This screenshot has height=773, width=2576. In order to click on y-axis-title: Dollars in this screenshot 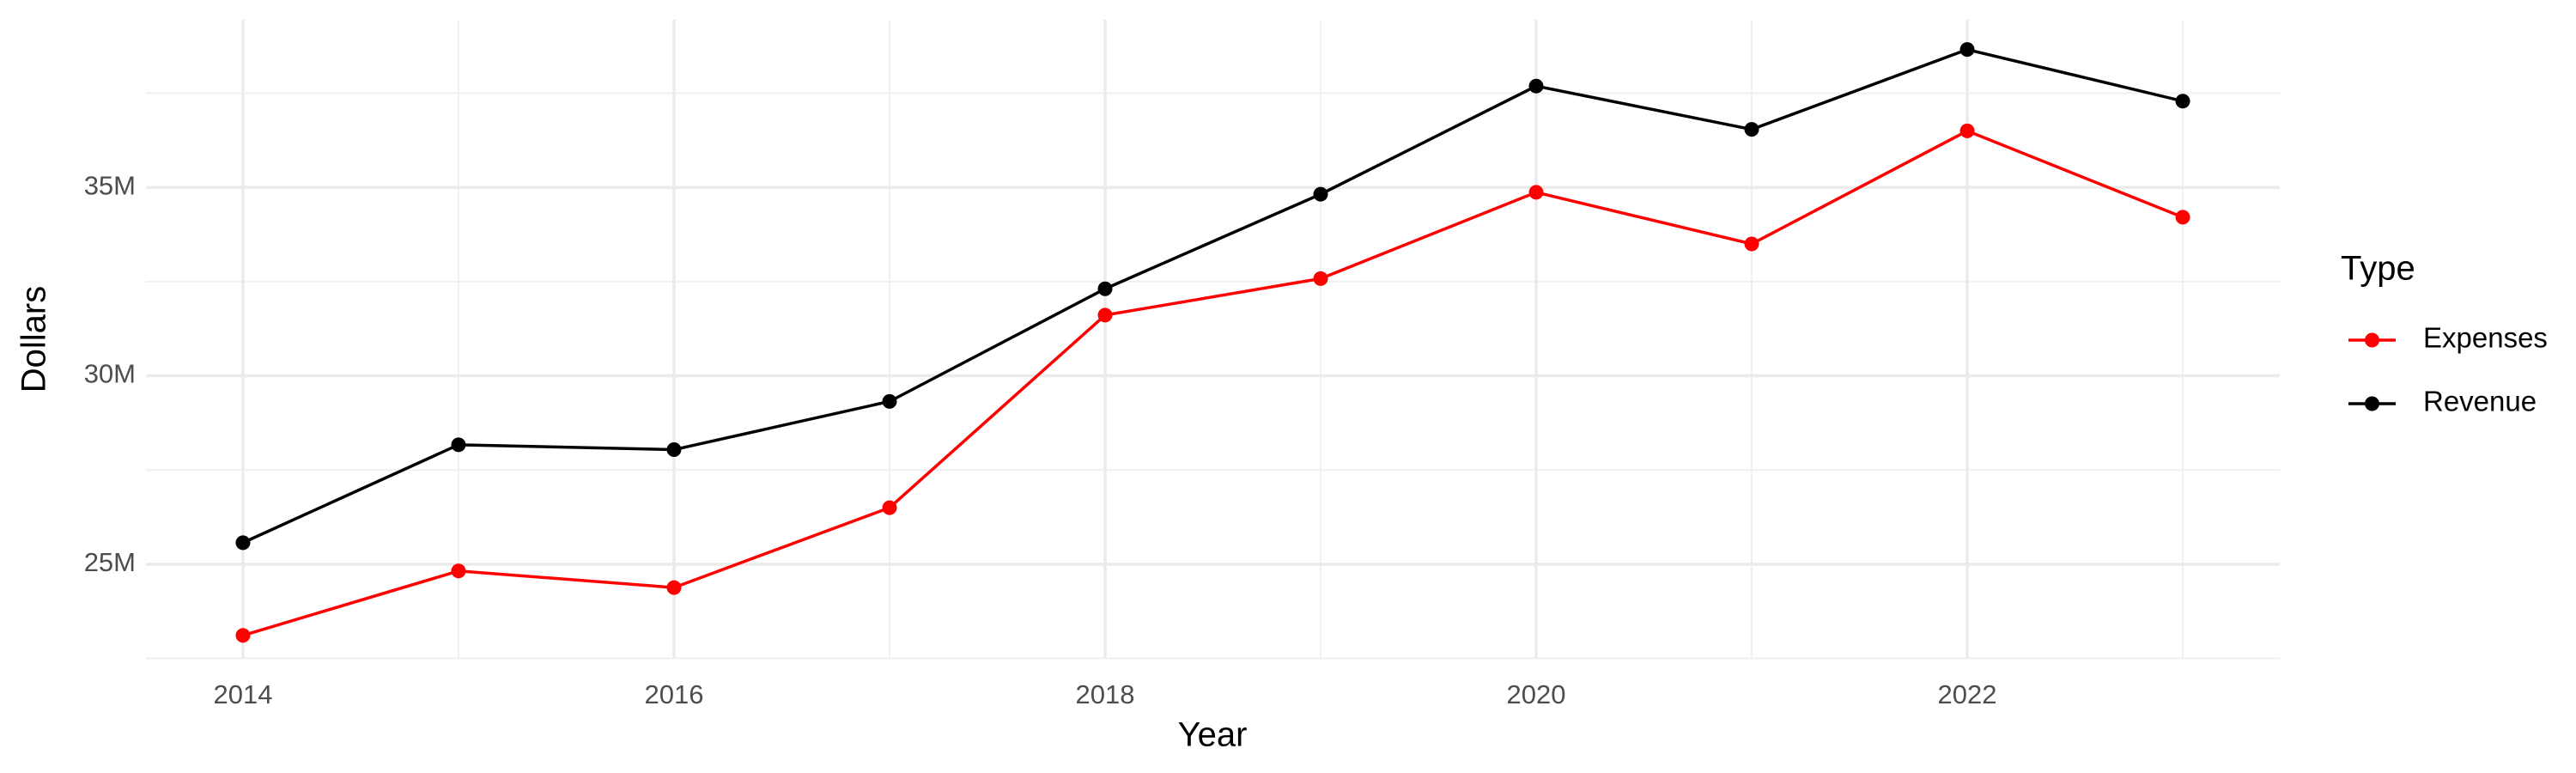, I will do `click(34, 339)`.